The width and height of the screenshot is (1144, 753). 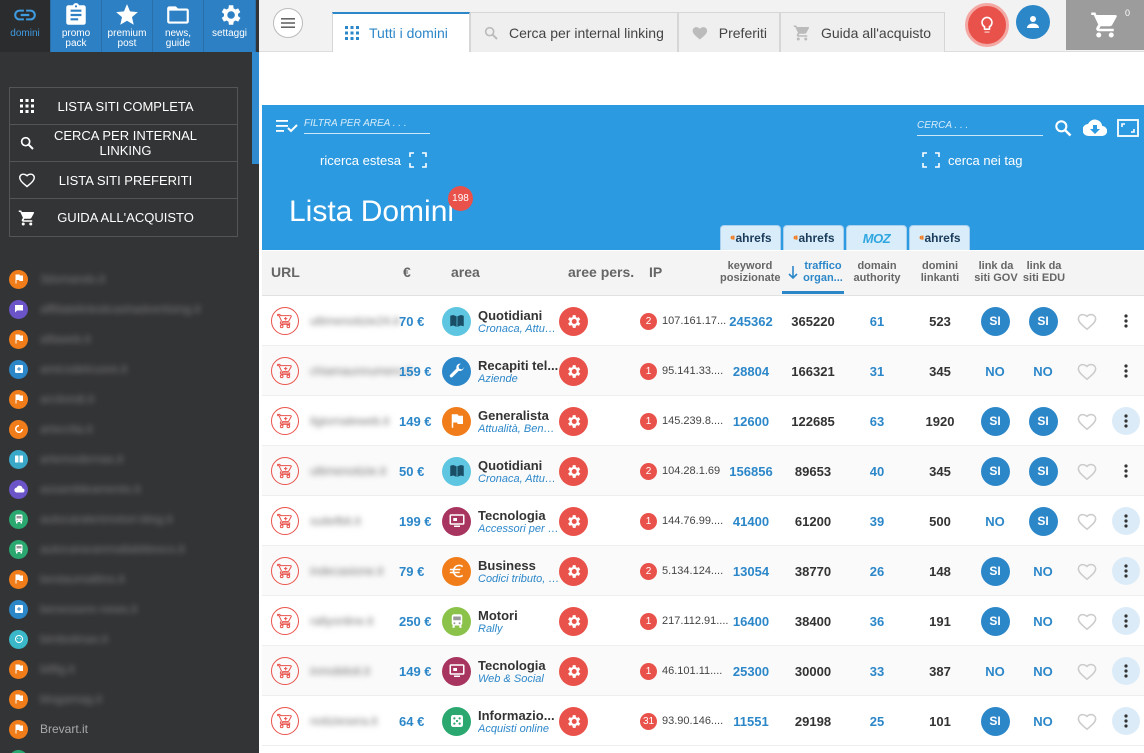 What do you see at coordinates (123, 143) in the screenshot?
I see `menu-cerca-internal: CERCA PER INTERNAL LINKING` at bounding box center [123, 143].